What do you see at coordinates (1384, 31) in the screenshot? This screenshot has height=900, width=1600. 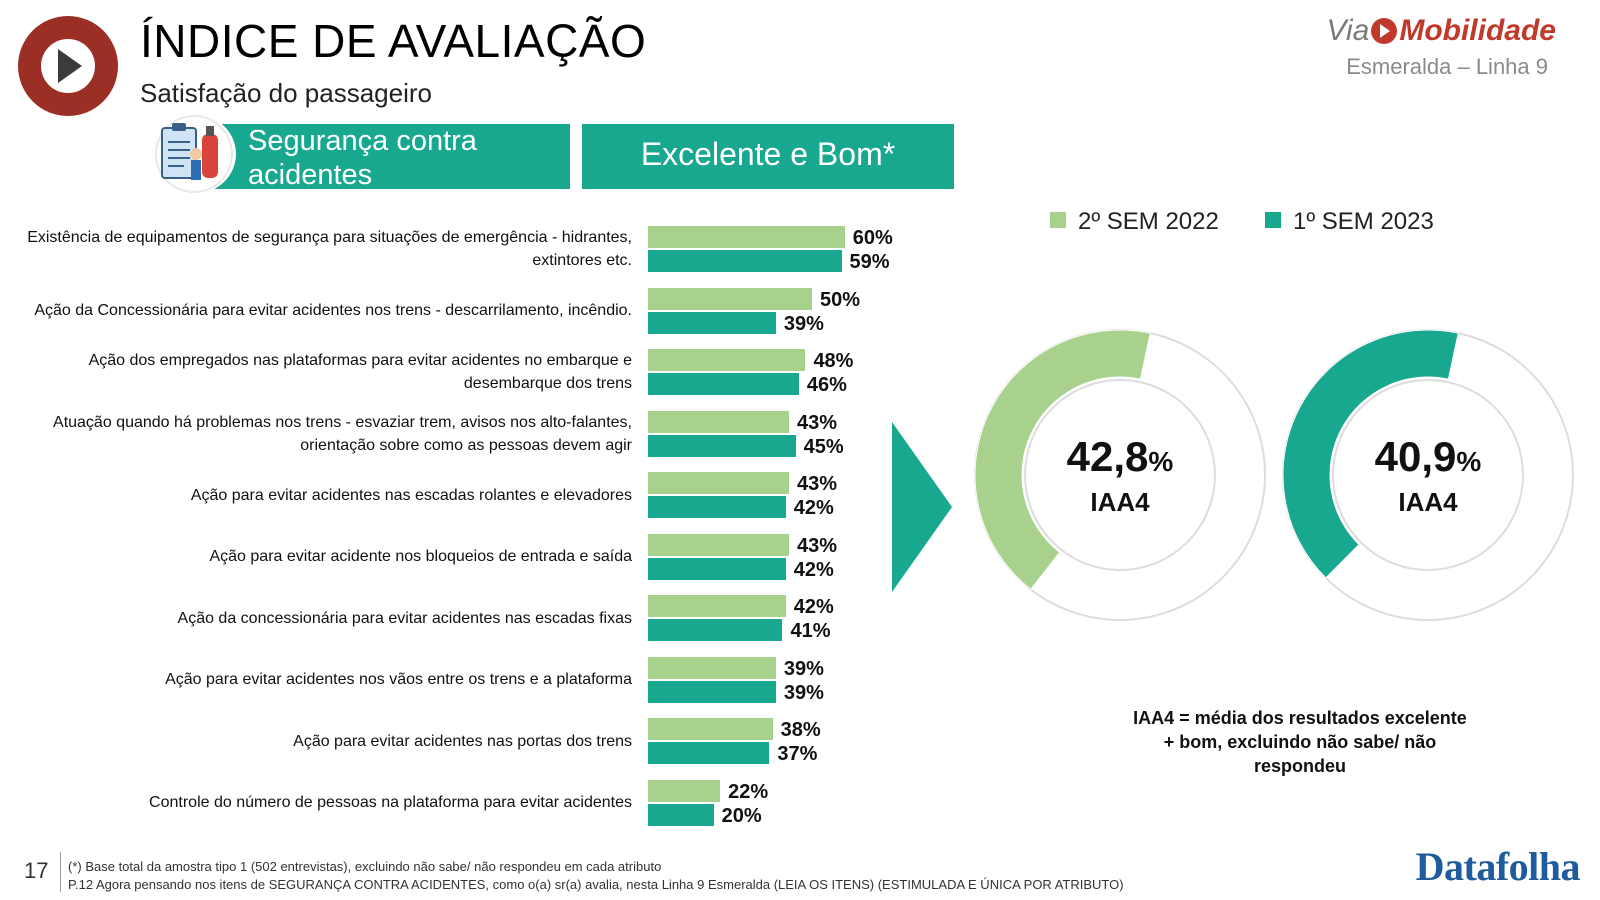 I see `brand-play-icon` at bounding box center [1384, 31].